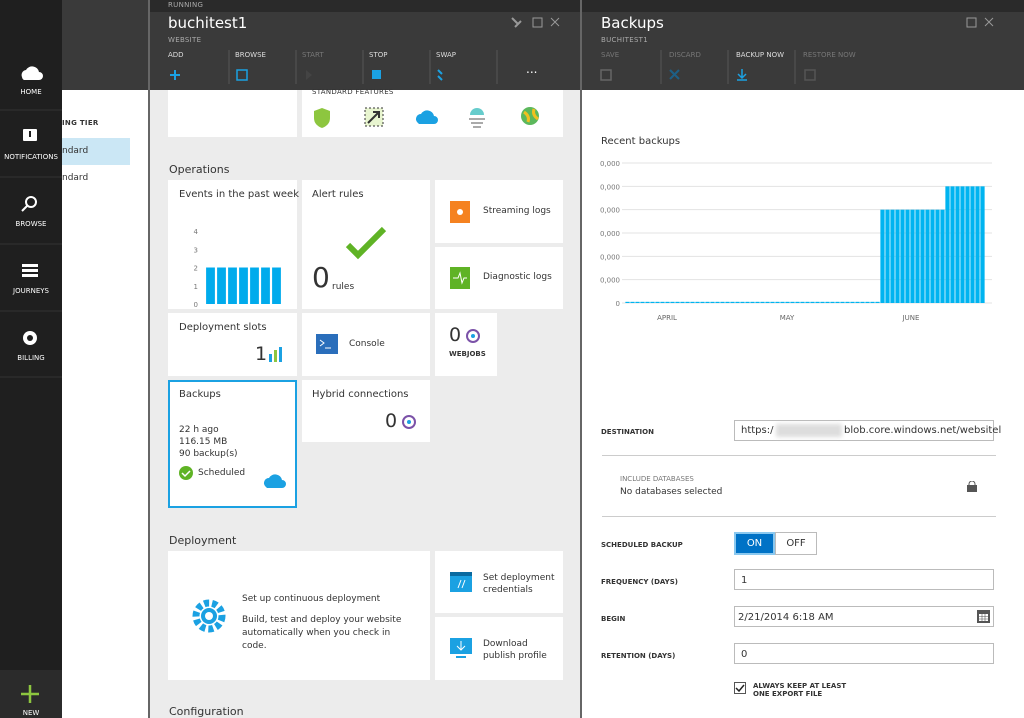 This screenshot has height=718, width=1024. I want to click on retention-input: 0, so click(864, 653).